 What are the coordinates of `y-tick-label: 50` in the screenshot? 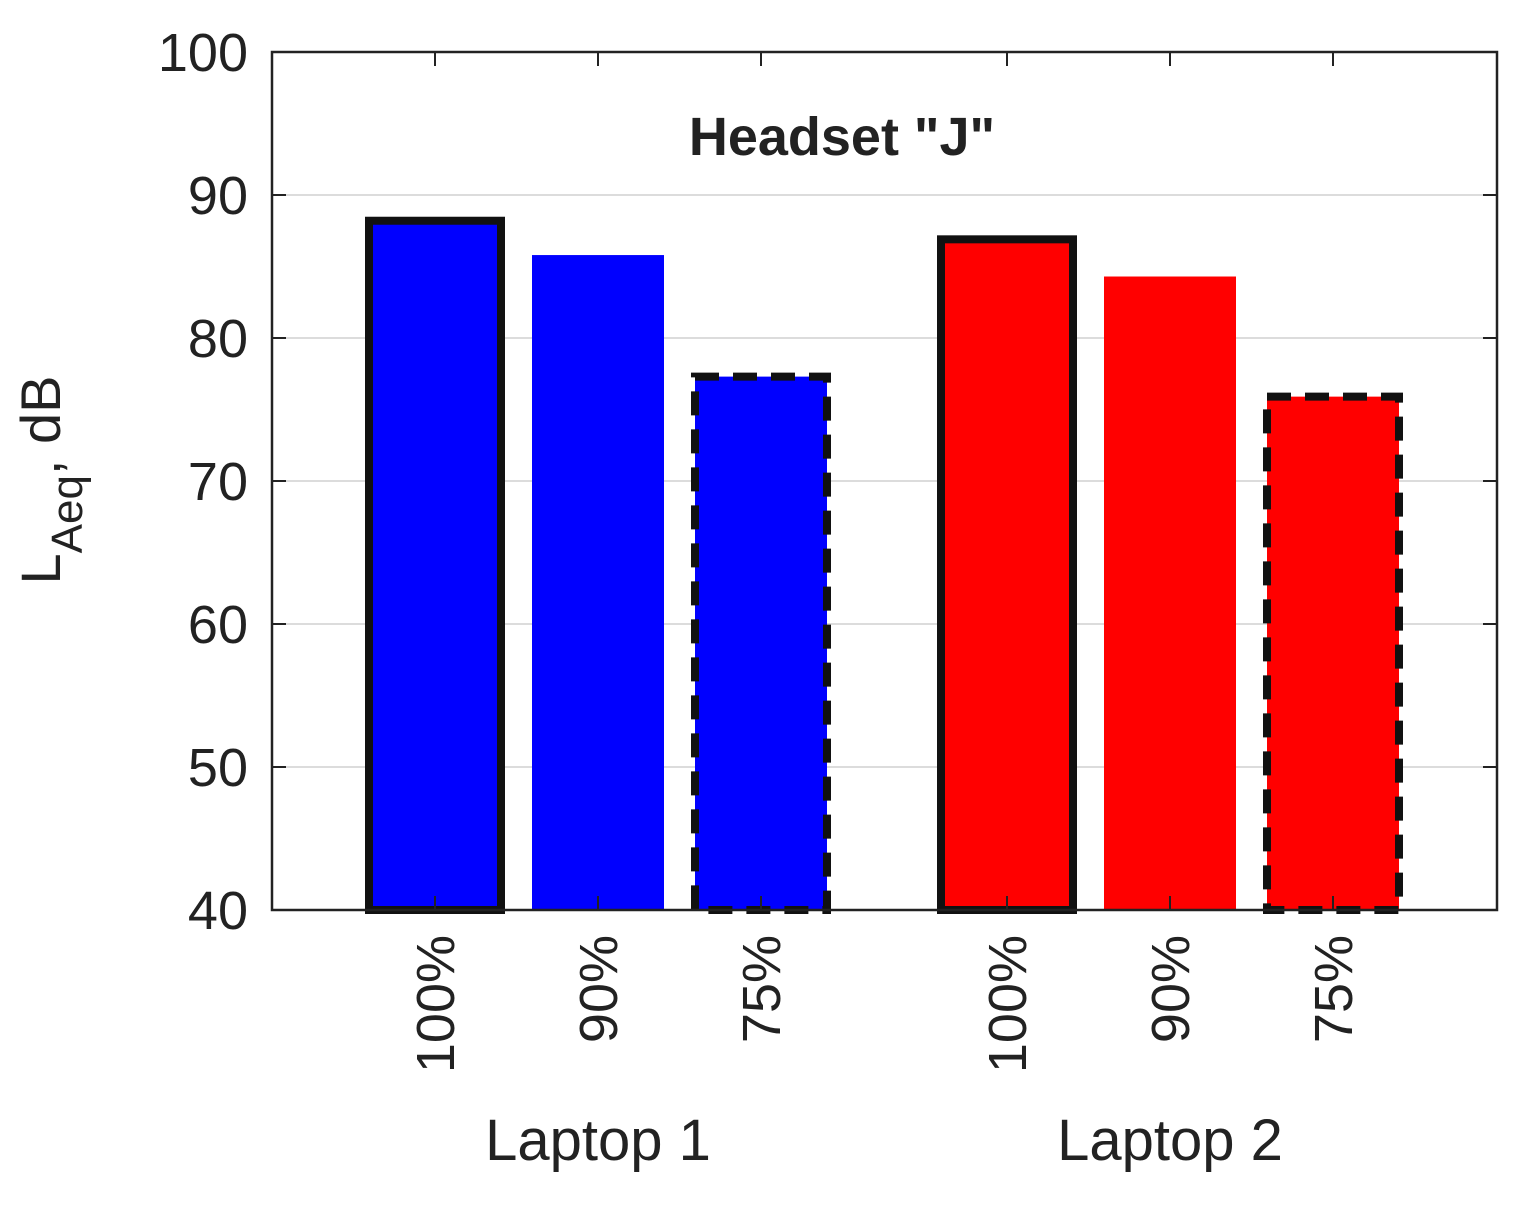 It's located at (218, 768).